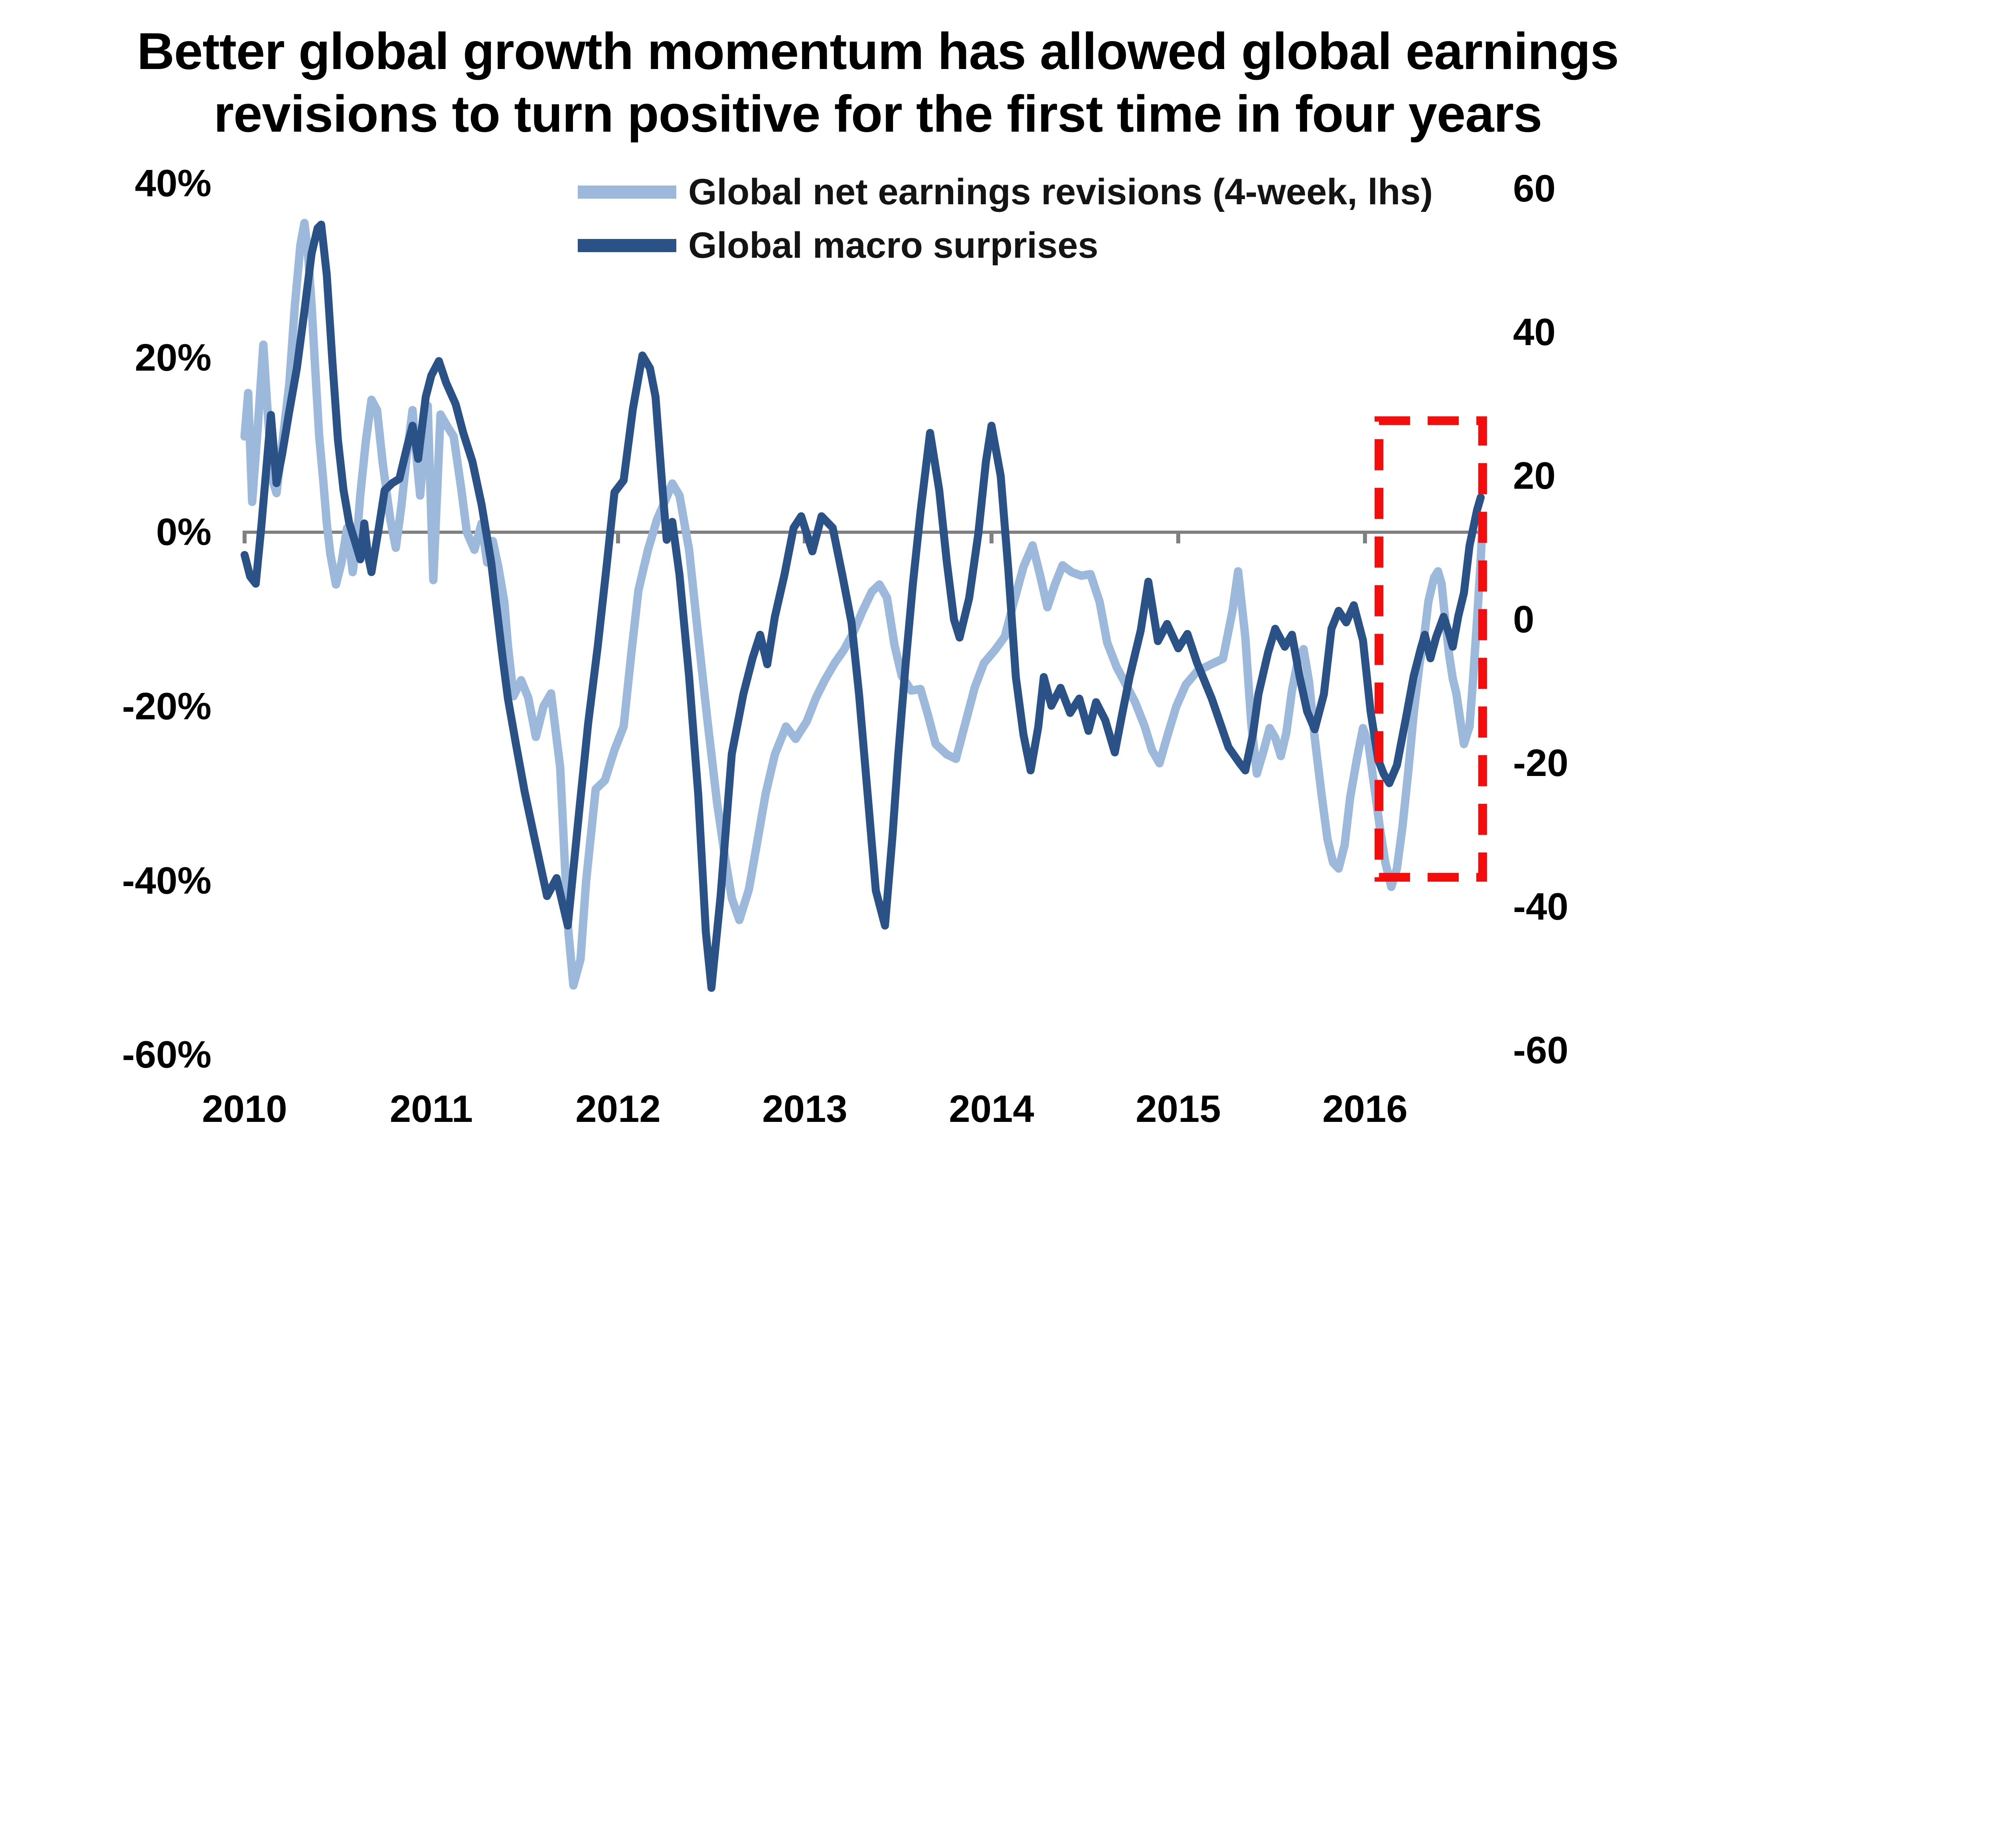 The height and width of the screenshot is (1848, 1995). I want to click on legend-swatch-dark-blue, so click(627, 245).